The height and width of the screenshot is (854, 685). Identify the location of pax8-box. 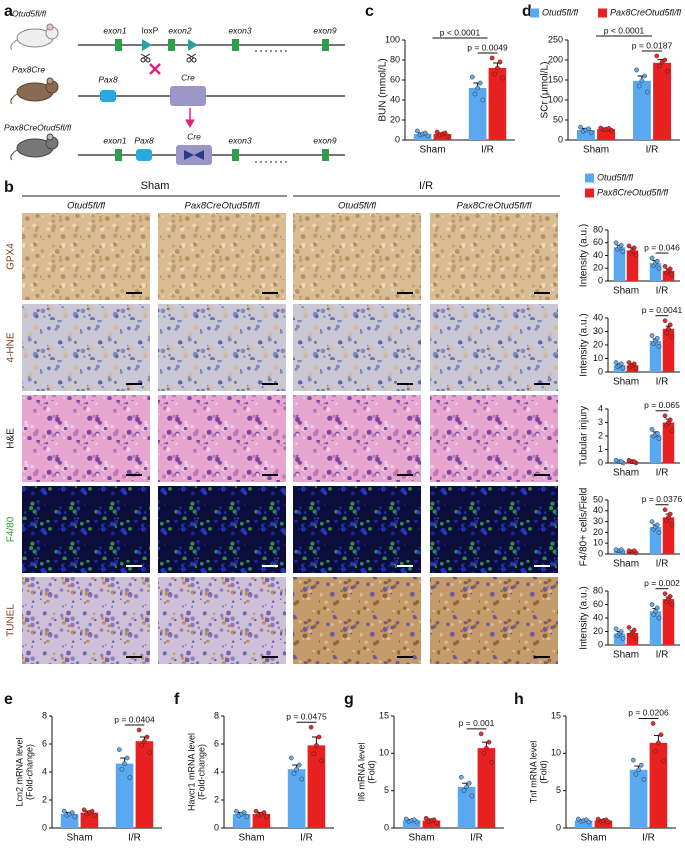
(144, 155).